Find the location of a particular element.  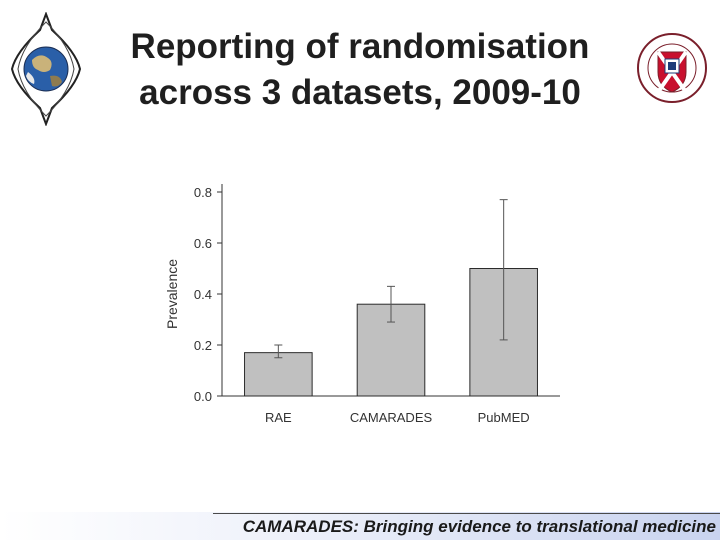

slide-title-line-1: Reporting of randomisation is located at coordinates (360, 46).